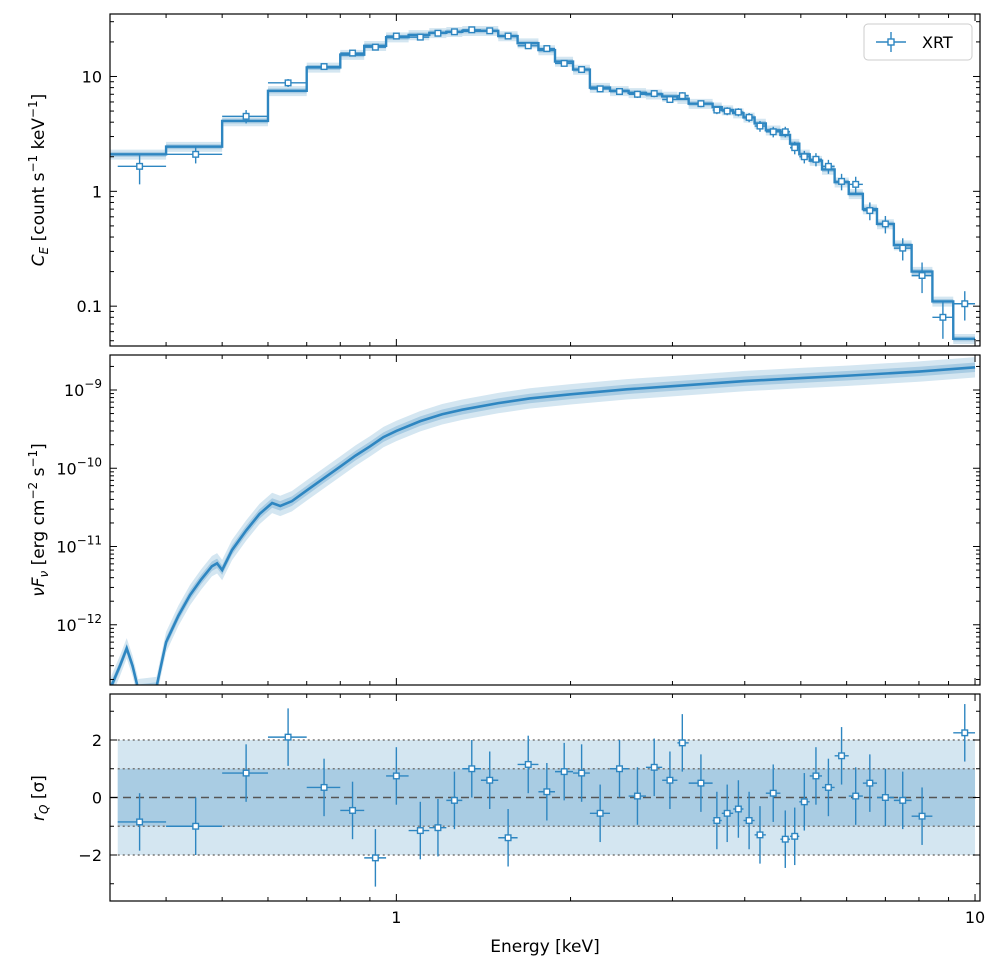 This screenshot has width=997, height=970. What do you see at coordinates (33, 109) in the screenshot?
I see `ylabel-top-sup2: −1` at bounding box center [33, 109].